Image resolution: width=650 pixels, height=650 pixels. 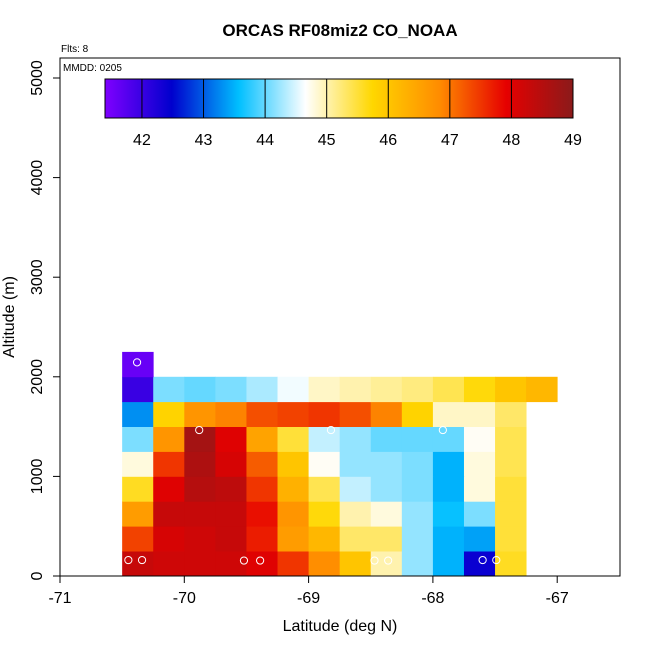 What do you see at coordinates (573, 140) in the screenshot?
I see `colorbar-tick-label: 49` at bounding box center [573, 140].